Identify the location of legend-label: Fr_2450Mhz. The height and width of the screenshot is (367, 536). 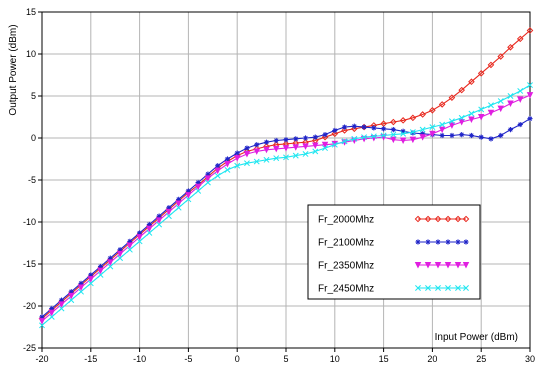
(346, 289).